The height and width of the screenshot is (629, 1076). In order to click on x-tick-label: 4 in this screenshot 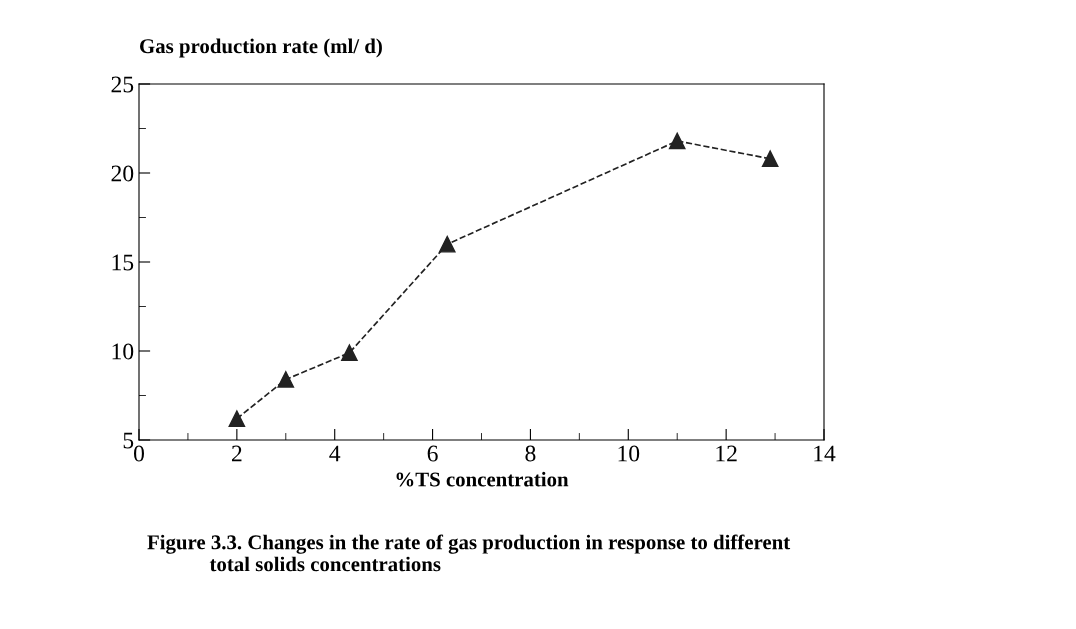, I will do `click(335, 453)`.